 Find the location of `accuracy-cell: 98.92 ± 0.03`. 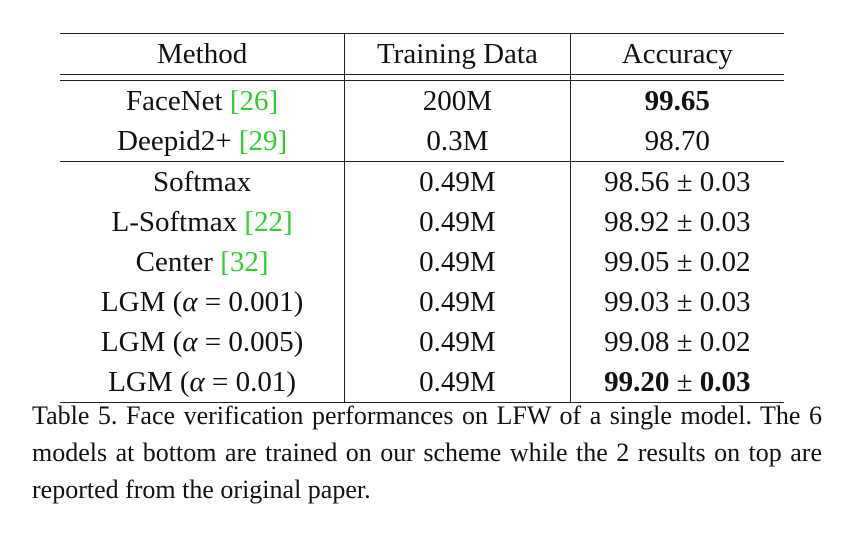

accuracy-cell: 98.92 ± 0.03 is located at coordinates (677, 222).